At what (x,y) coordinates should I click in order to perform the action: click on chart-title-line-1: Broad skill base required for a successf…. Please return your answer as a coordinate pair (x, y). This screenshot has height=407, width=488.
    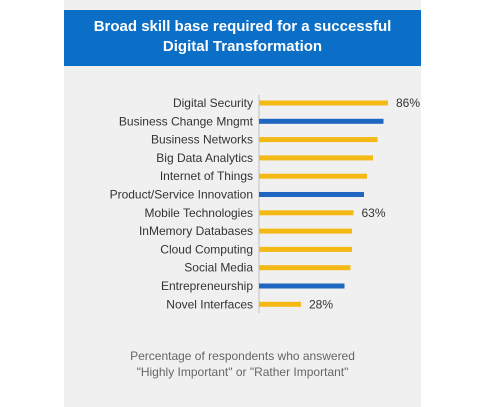
    Looking at the image, I should click on (242, 26).